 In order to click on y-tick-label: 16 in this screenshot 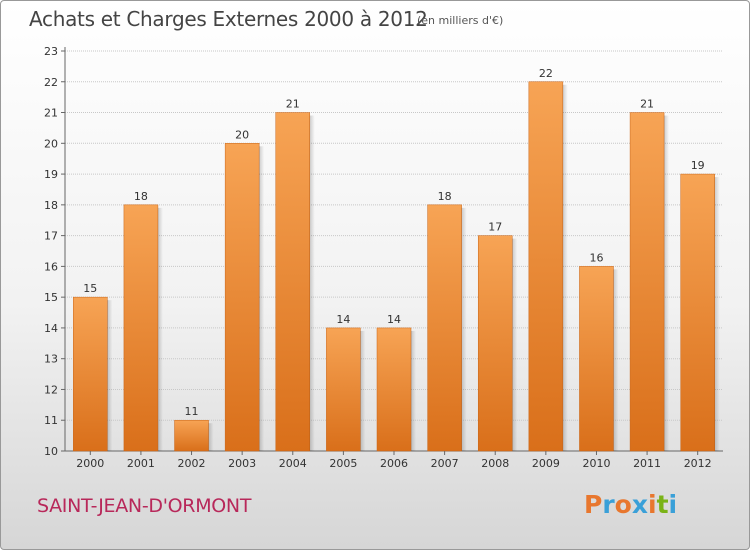, I will do `click(51, 266)`.